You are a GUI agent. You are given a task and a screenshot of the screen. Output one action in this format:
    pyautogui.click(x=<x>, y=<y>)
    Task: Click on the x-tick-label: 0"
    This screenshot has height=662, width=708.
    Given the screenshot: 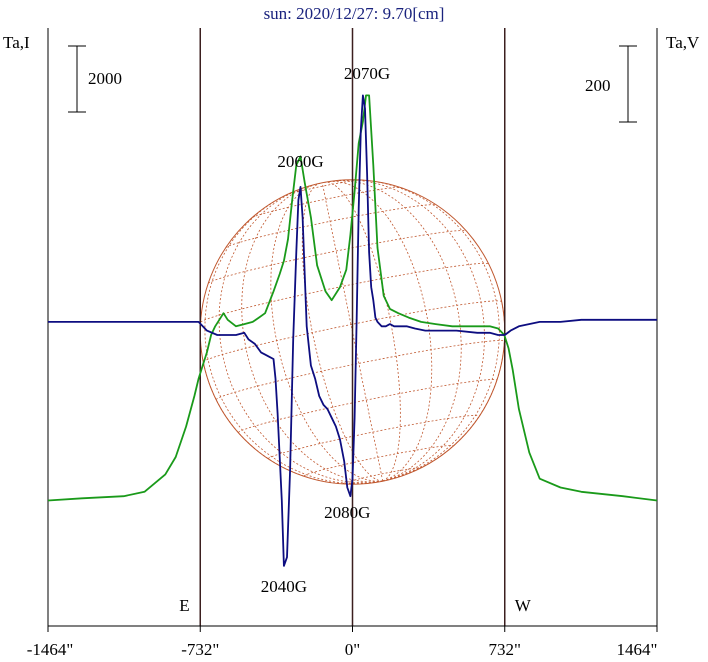 What is the action you would take?
    pyautogui.click(x=352, y=649)
    